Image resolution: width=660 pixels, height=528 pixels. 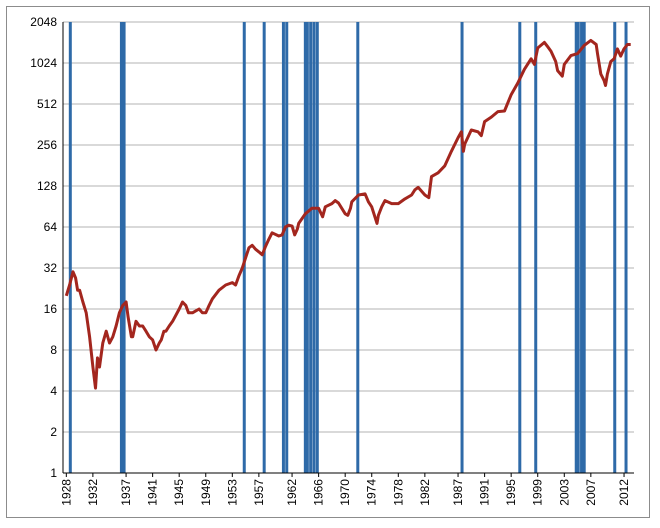 I want to click on x-tick-label: 1974, so click(x=372, y=492).